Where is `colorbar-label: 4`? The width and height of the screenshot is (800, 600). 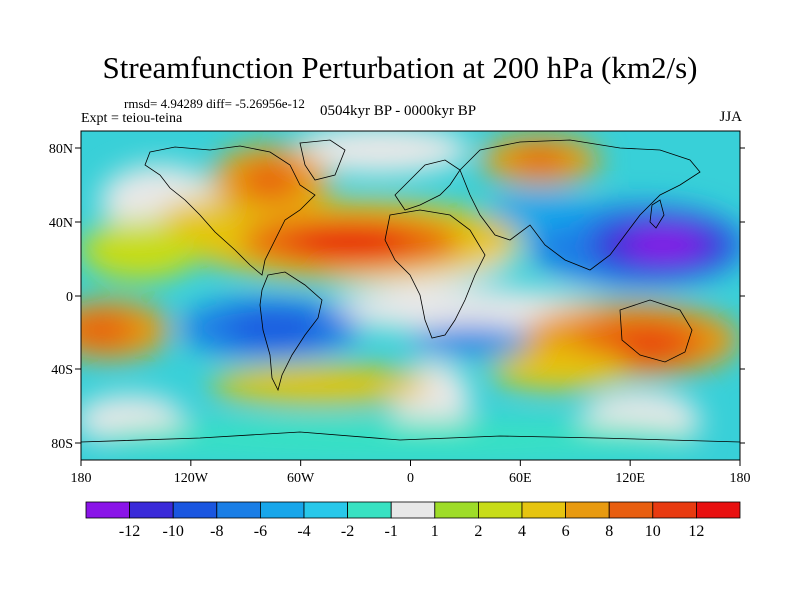
colorbar-label: 4 is located at coordinates (522, 531).